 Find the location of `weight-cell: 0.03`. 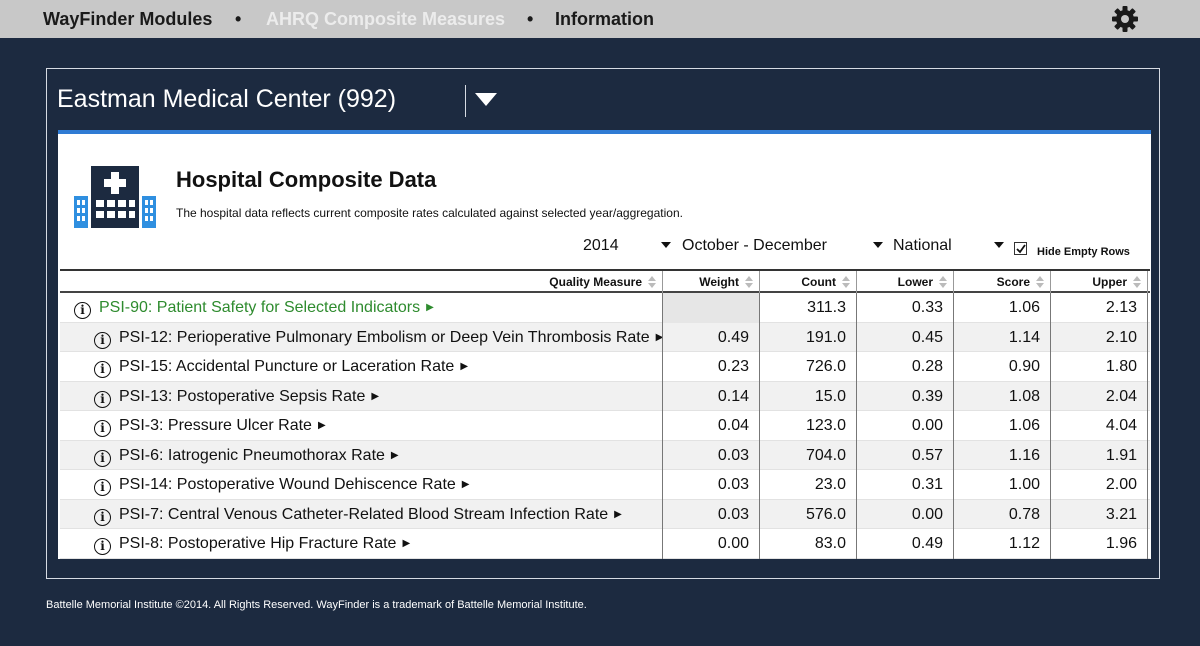

weight-cell: 0.03 is located at coordinates (711, 455).